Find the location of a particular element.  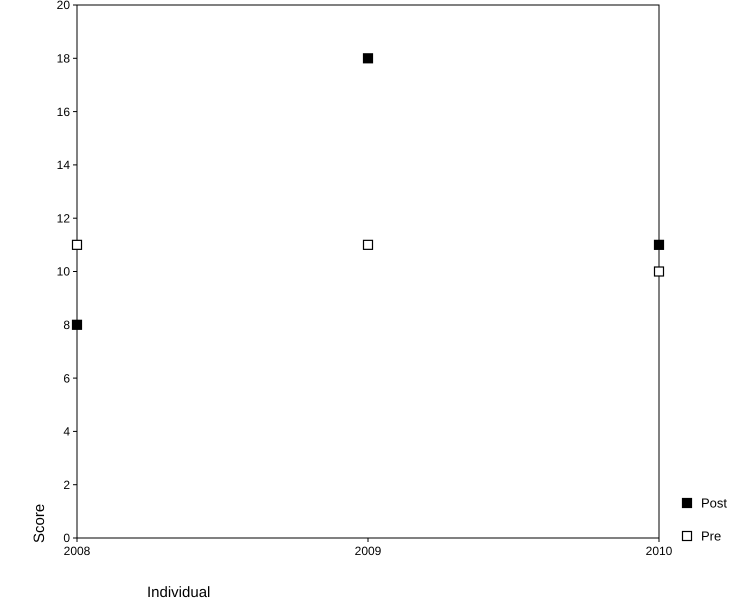

x-tick-label: 2008 is located at coordinates (77, 551).